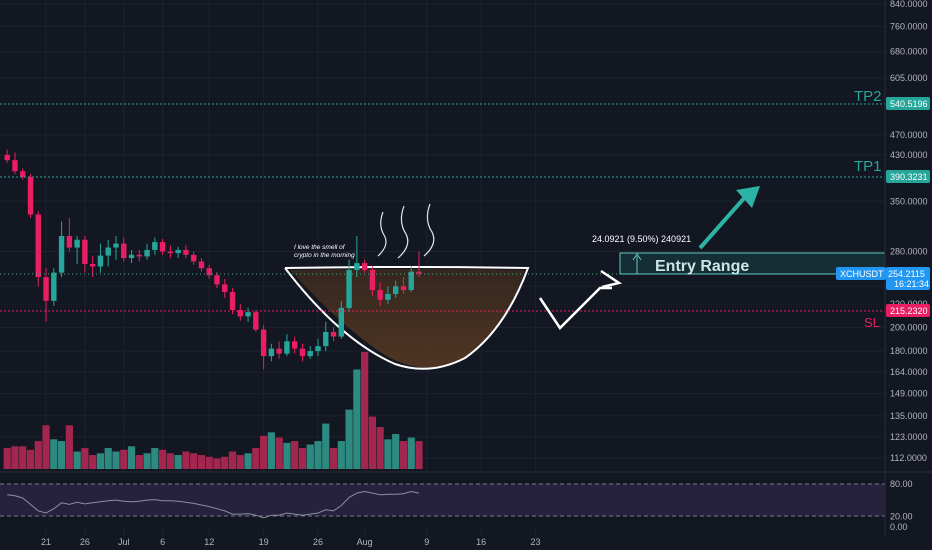 The image size is (932, 550). Describe the element at coordinates (124, 542) in the screenshot. I see `time-tick: Jul` at that location.